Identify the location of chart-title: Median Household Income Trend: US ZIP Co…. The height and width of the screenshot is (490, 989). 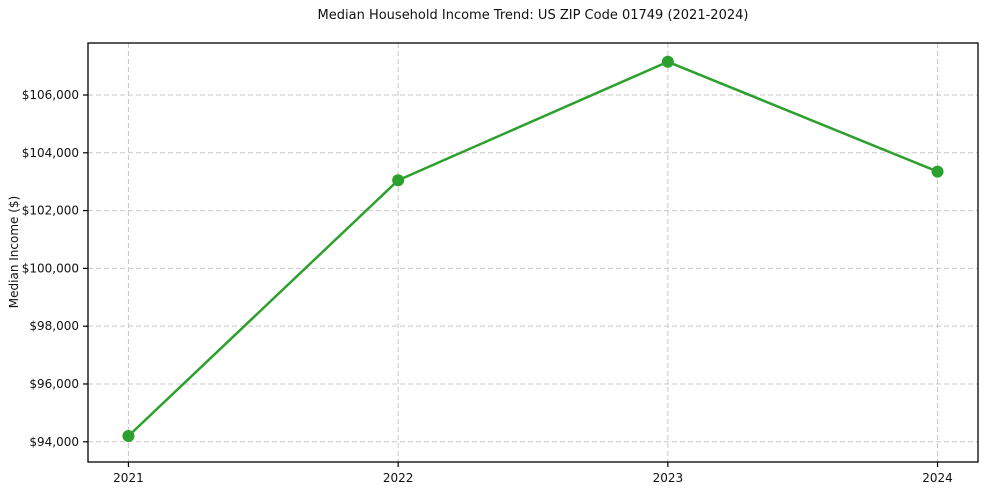
(533, 15).